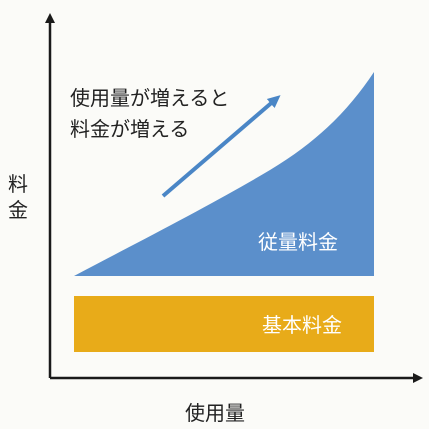 The width and height of the screenshot is (429, 429). I want to click on base-fee-band, so click(224, 324).